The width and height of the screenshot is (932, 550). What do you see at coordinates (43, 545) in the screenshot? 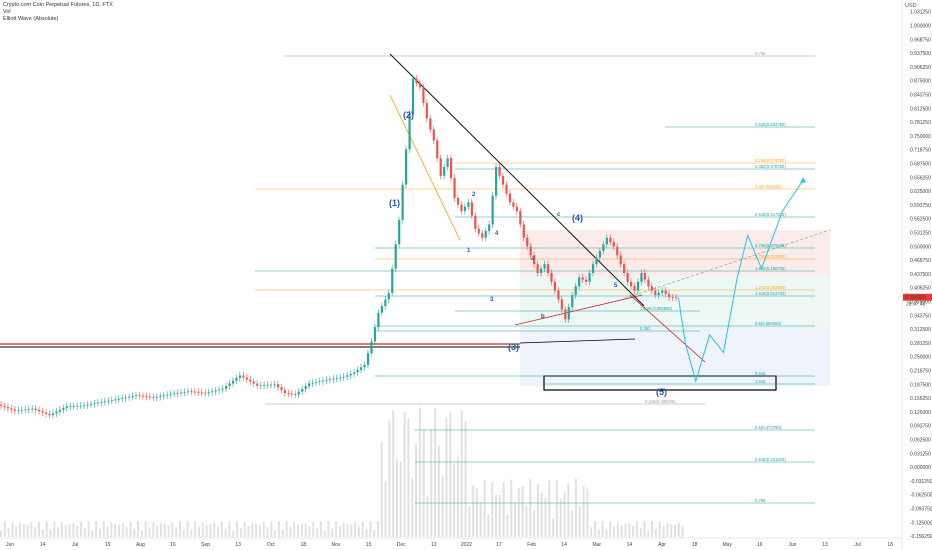
I see `time-tick-label: 14` at bounding box center [43, 545].